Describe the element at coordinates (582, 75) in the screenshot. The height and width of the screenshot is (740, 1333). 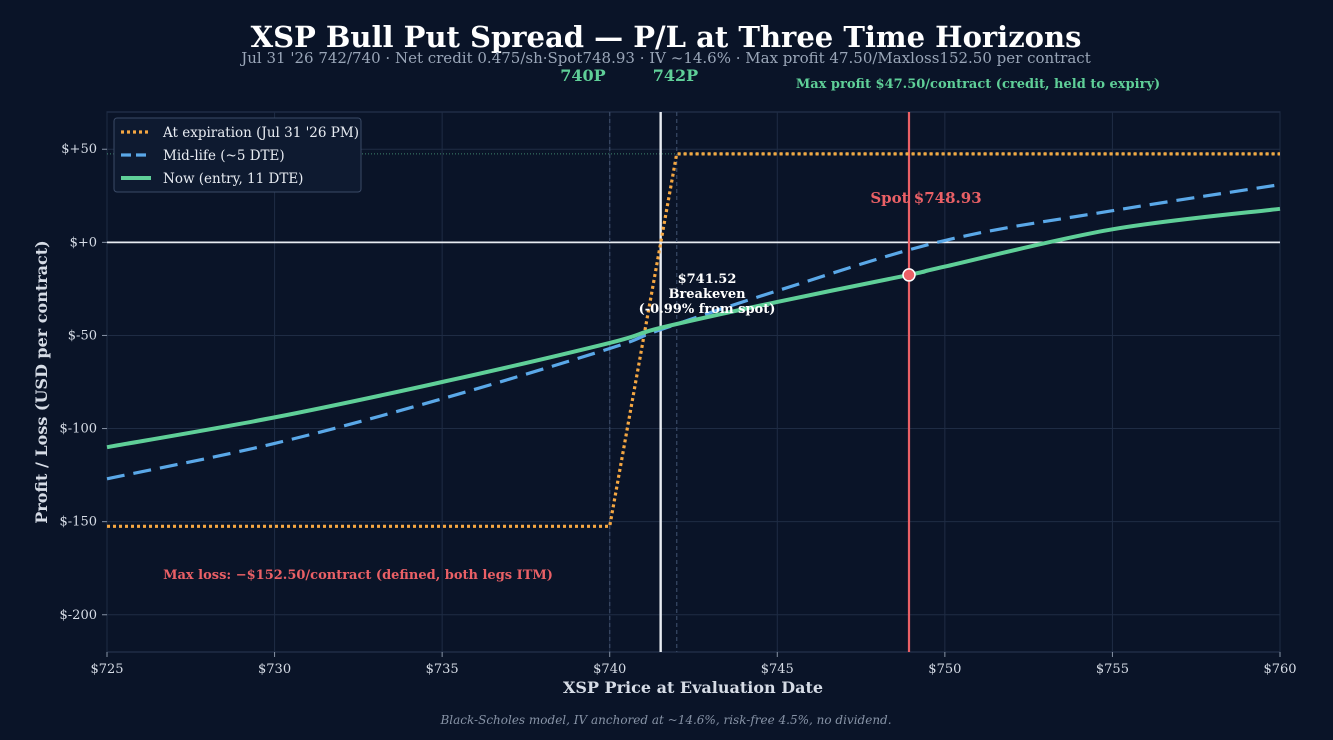
I see `strike-label-740P: 740P` at that location.